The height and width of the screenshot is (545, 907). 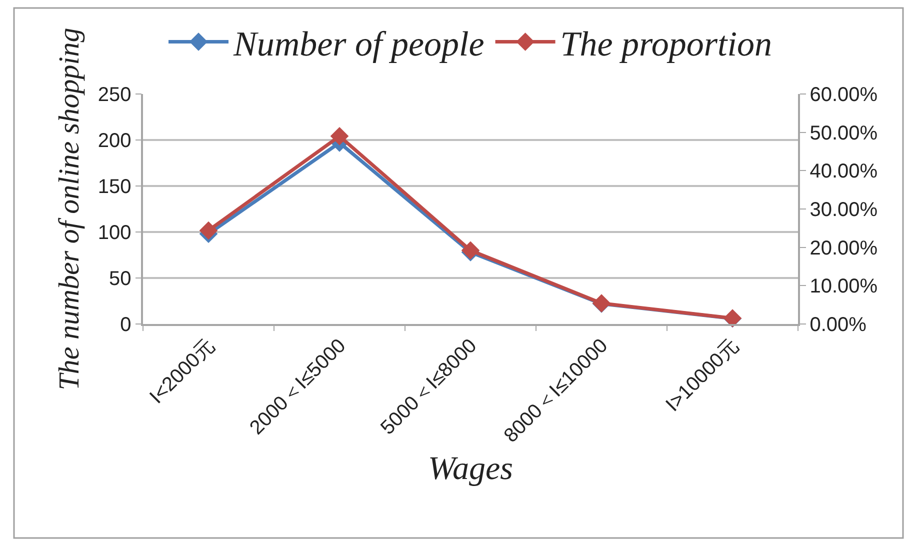 I want to click on y2-tick-label: 60.00%, so click(x=844, y=95).